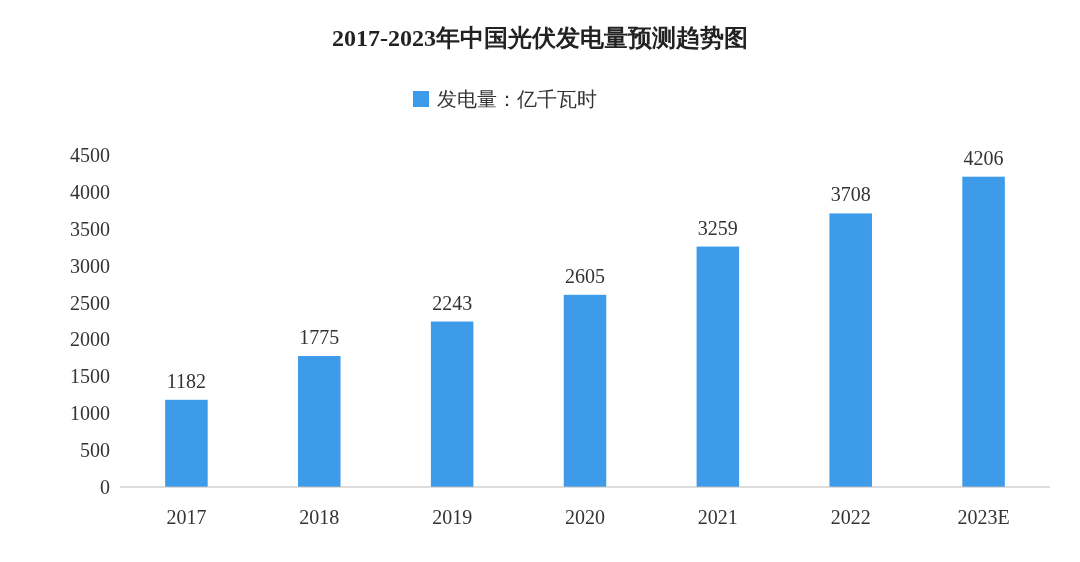  What do you see at coordinates (983, 517) in the screenshot?
I see `x-tick-label: 2023E` at bounding box center [983, 517].